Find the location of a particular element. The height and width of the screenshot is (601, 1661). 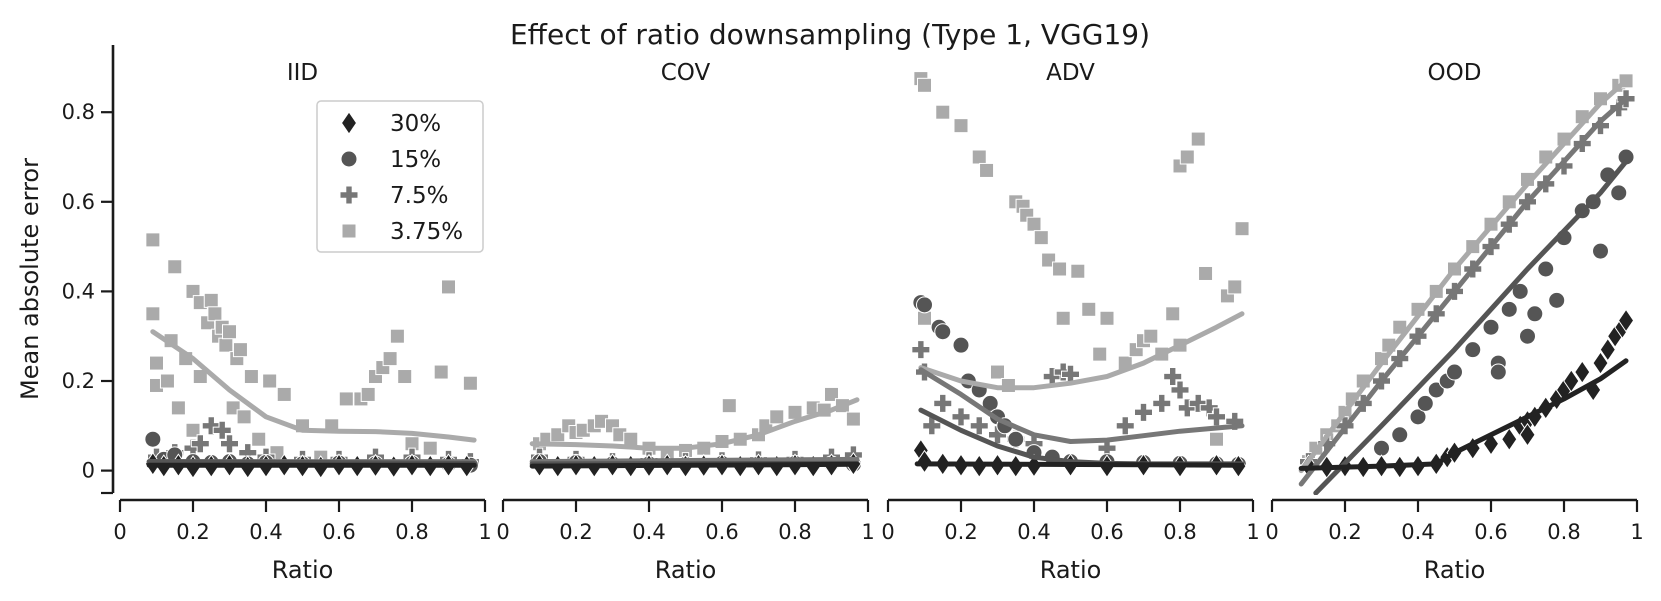

panel-title-cov: COV is located at coordinates (686, 73).